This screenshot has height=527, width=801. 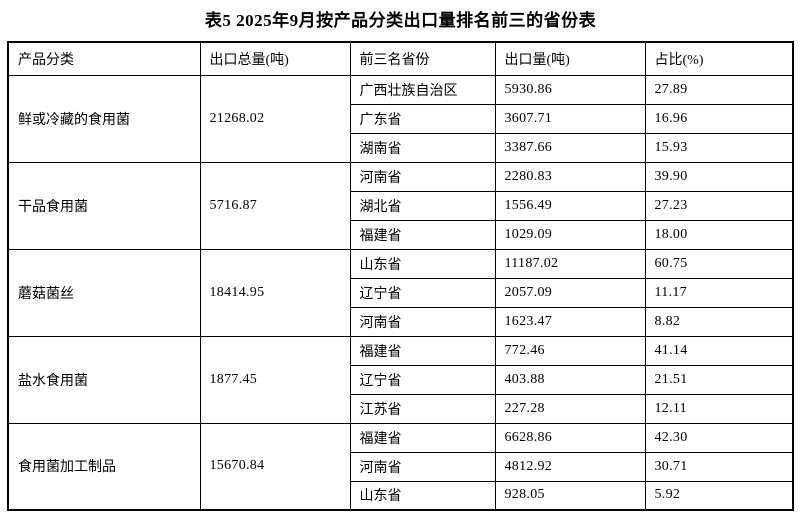 I want to click on volume-cell: 3387.66, so click(x=570, y=147).